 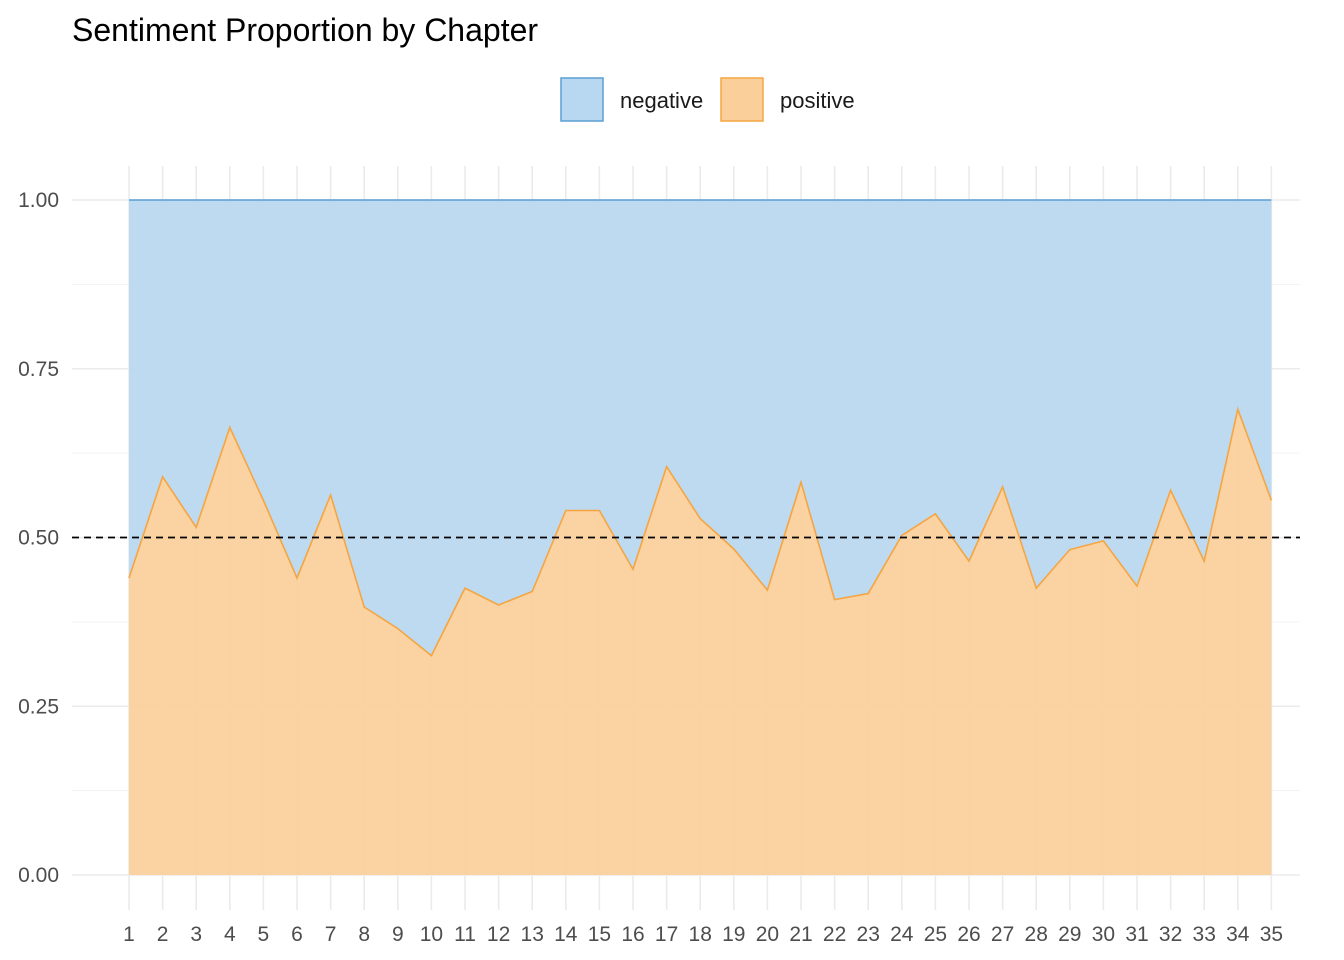 I want to click on y-tick-label: 0.50, so click(x=38, y=538).